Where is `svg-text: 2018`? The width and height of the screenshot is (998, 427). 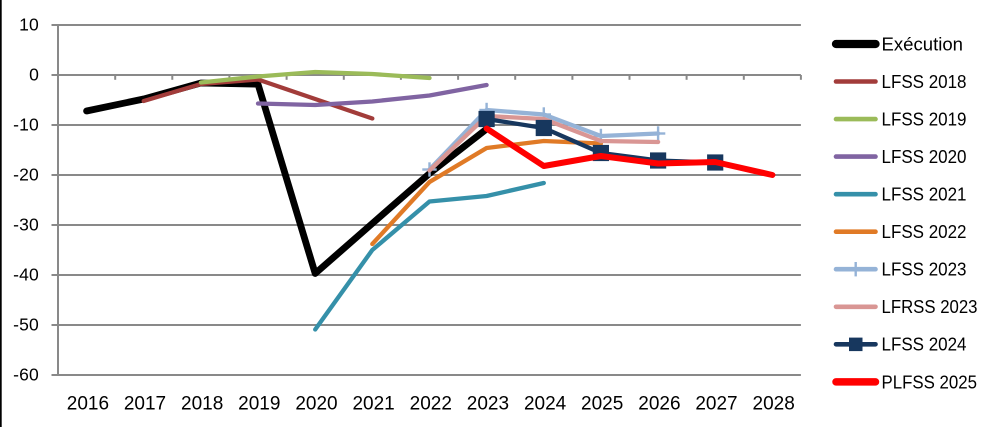
svg-text: 2018 is located at coordinates (202, 404).